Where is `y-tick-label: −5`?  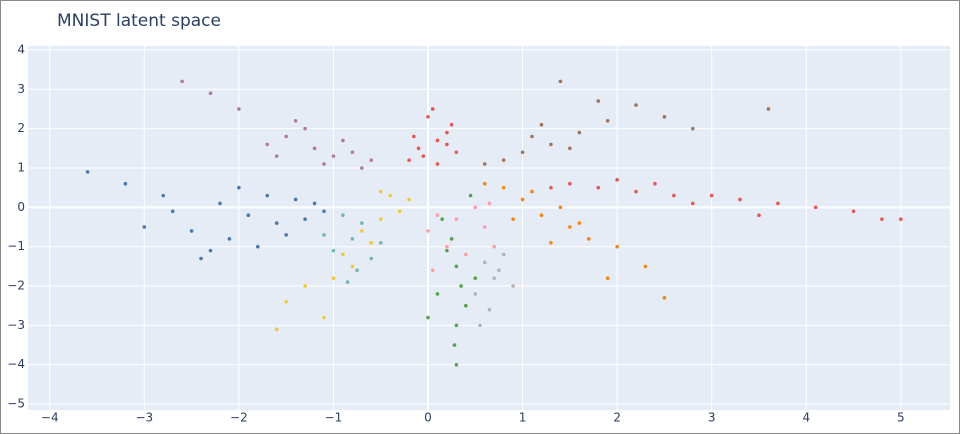
y-tick-label: −5 is located at coordinates (16, 404).